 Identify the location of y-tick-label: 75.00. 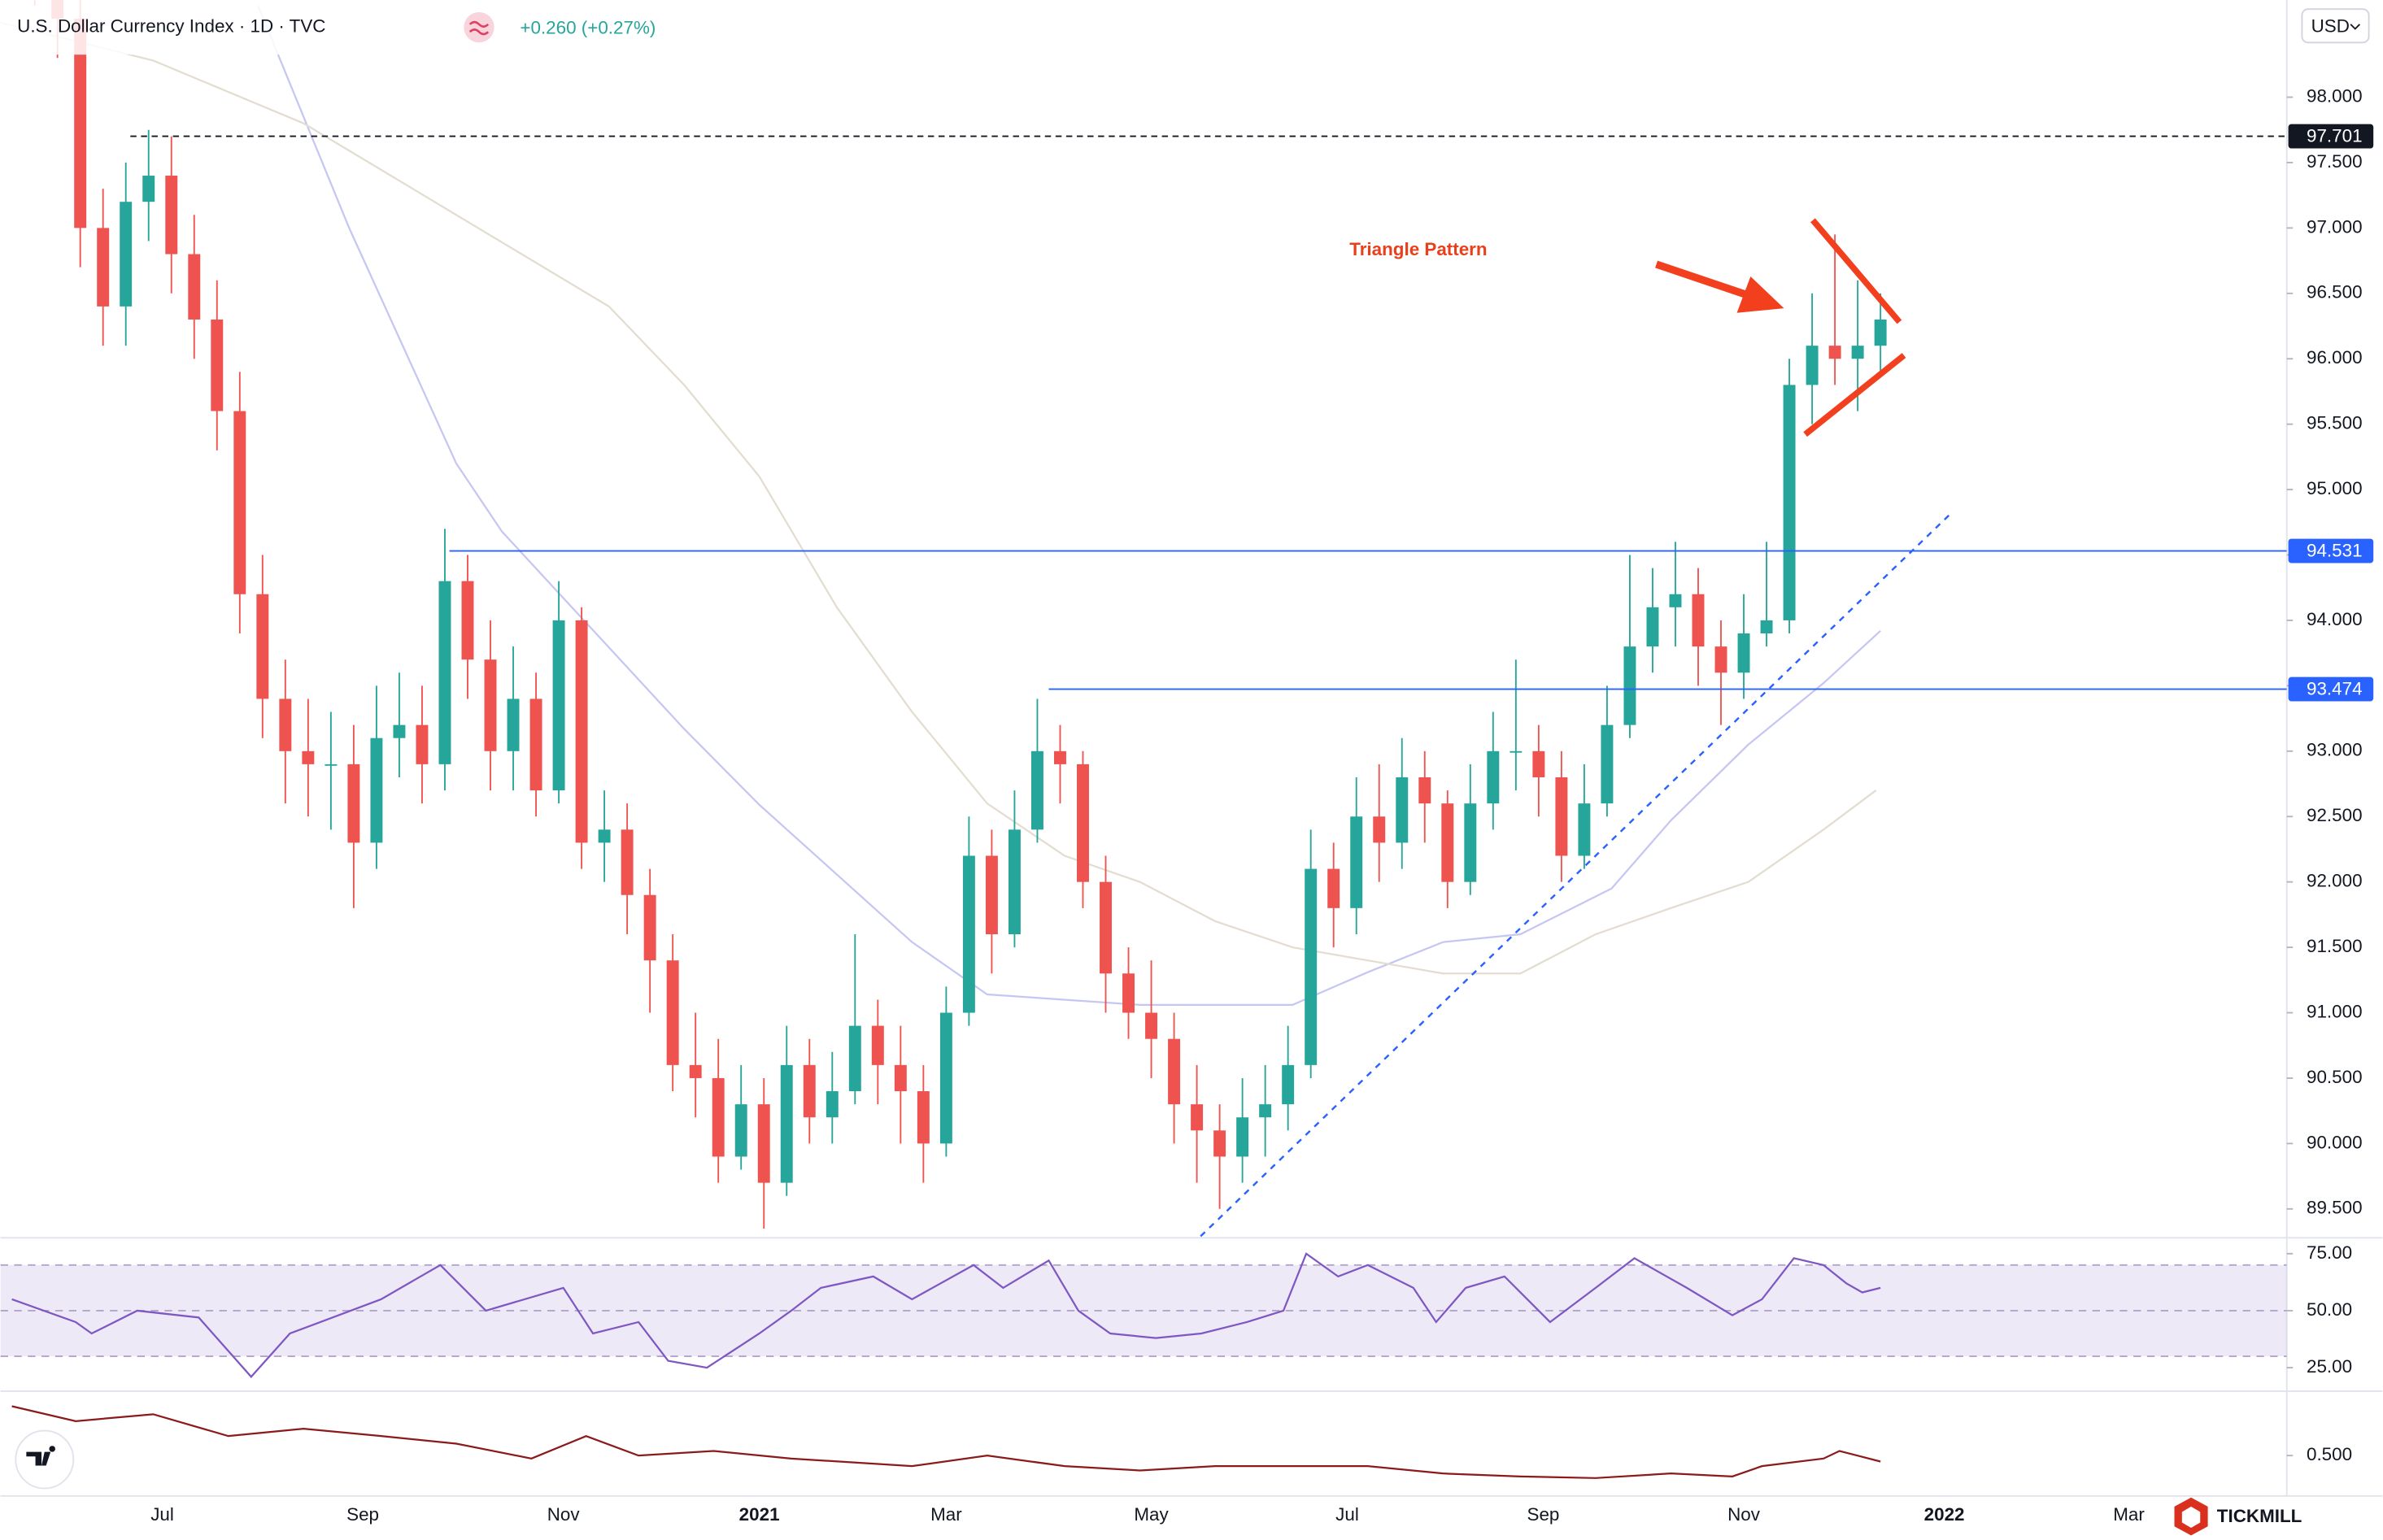
(2329, 1252).